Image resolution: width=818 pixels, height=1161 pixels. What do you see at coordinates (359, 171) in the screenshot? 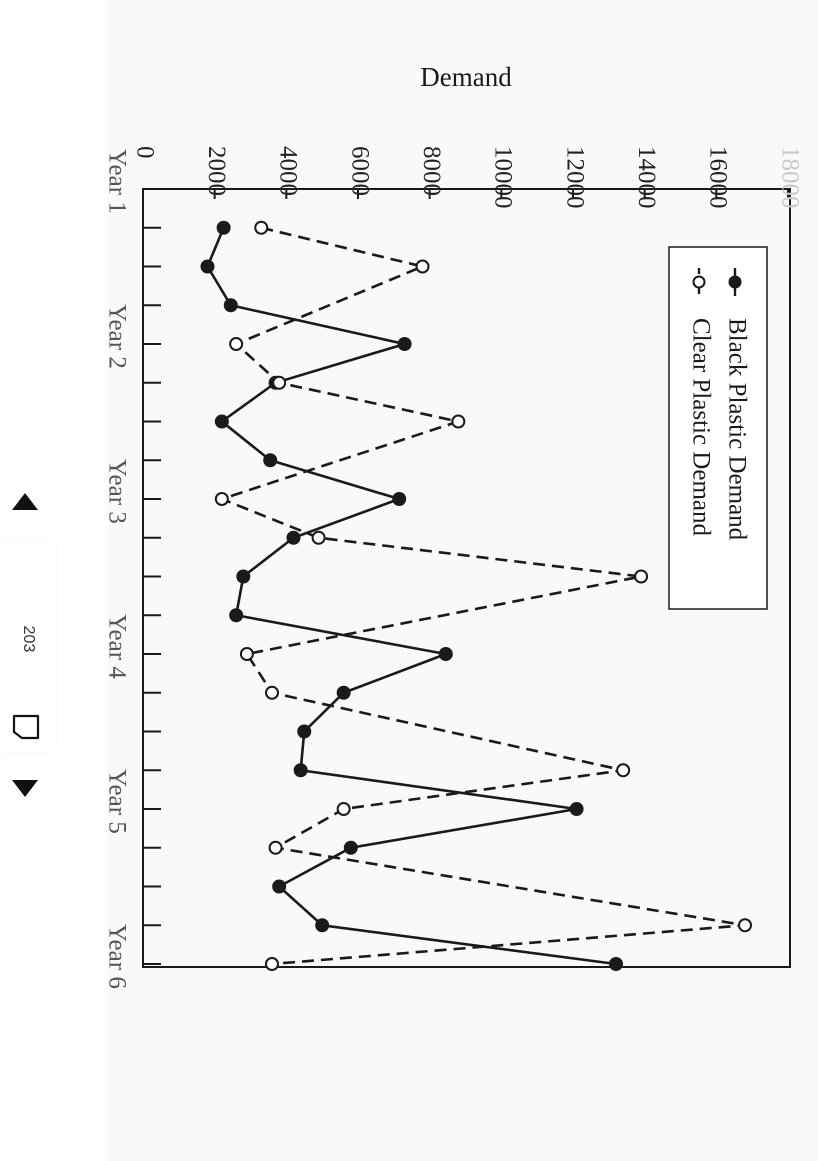
I see `value-tick-label: 6000` at bounding box center [359, 171].